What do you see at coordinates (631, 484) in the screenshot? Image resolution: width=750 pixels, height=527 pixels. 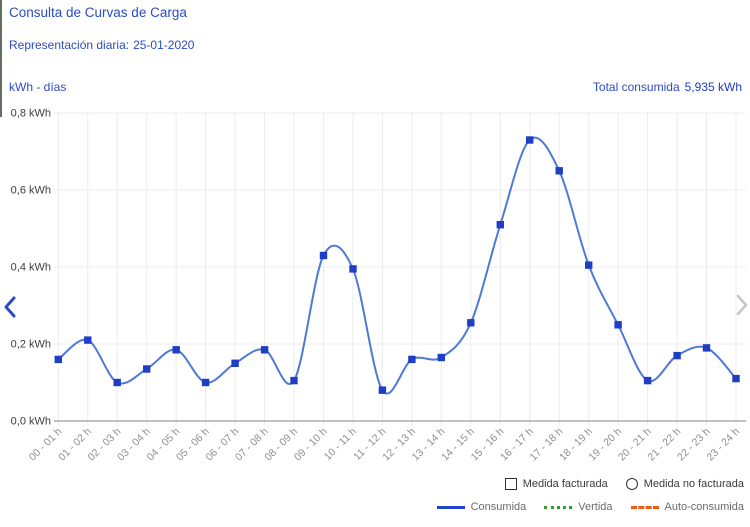 I see `circle-outline-icon` at bounding box center [631, 484].